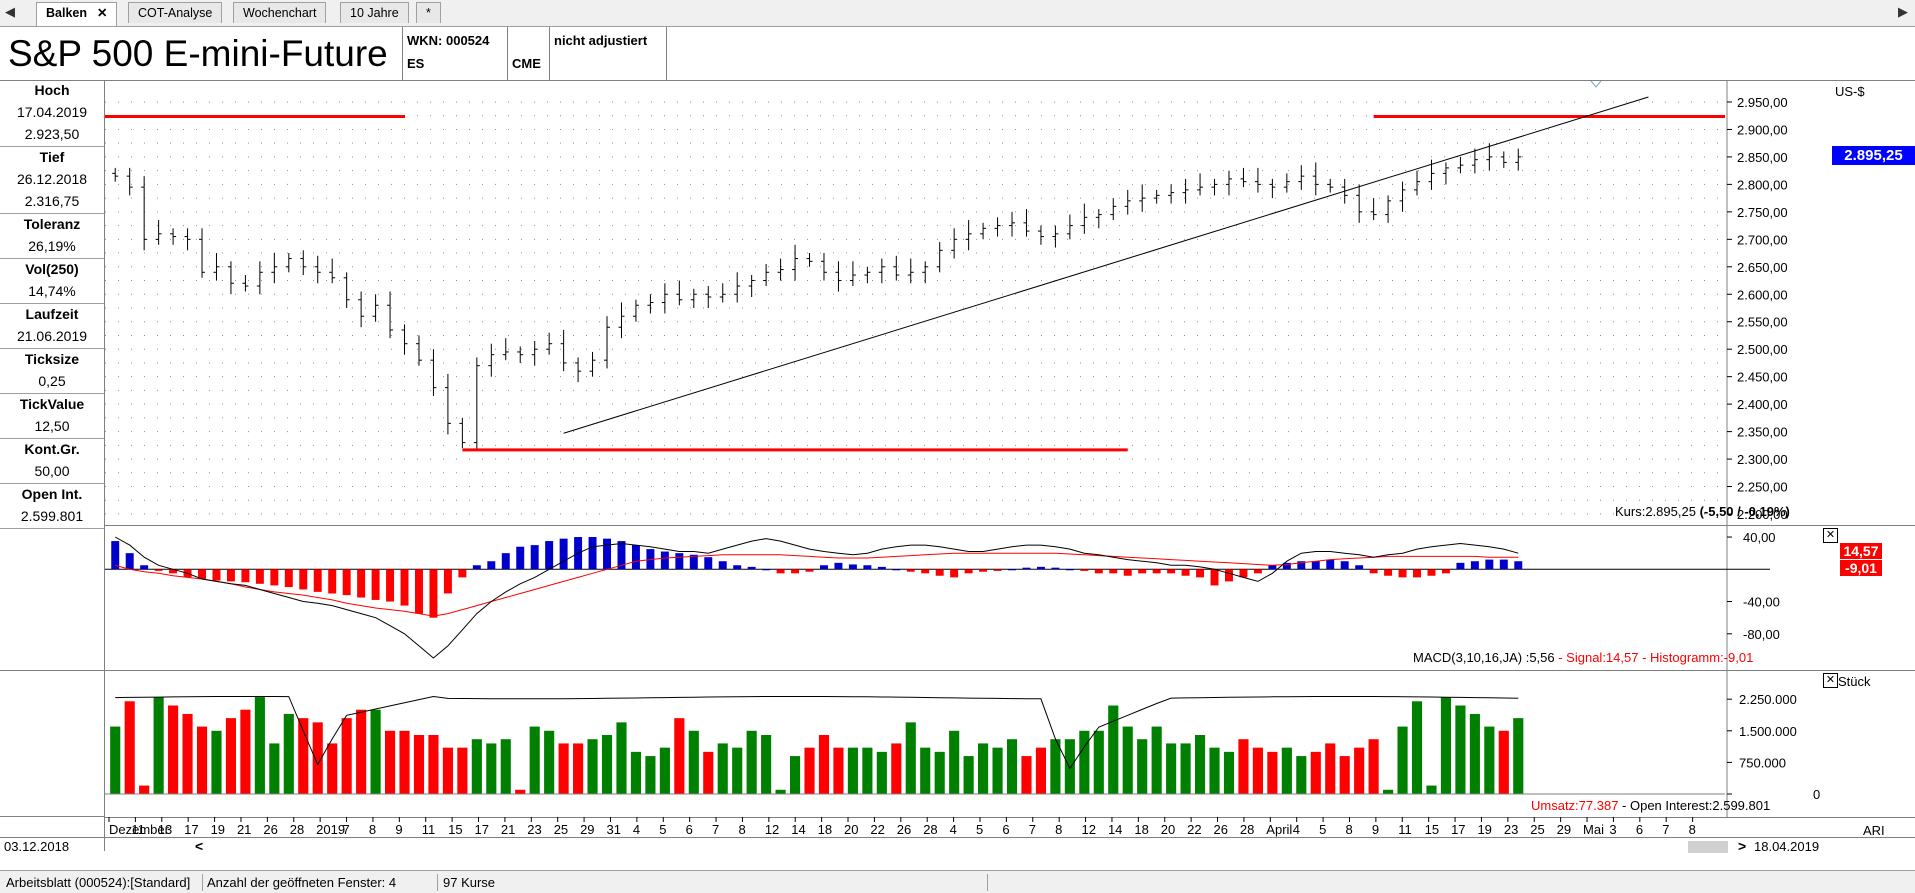  What do you see at coordinates (102, 882) in the screenshot?
I see `status-worksheet: Arbeitsblatt (000524):[Standard]` at bounding box center [102, 882].